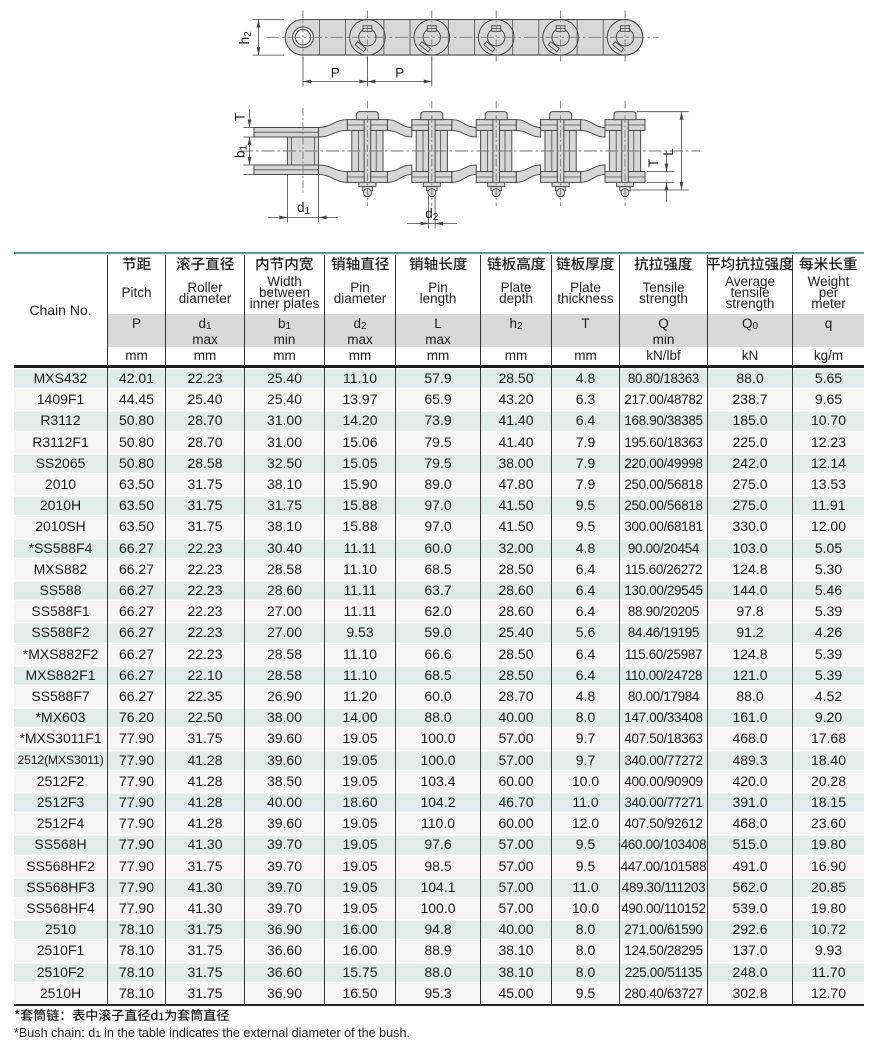 This screenshot has width=878, height=1049. What do you see at coordinates (360, 325) in the screenshot?
I see `symbol-line: d2` at bounding box center [360, 325].